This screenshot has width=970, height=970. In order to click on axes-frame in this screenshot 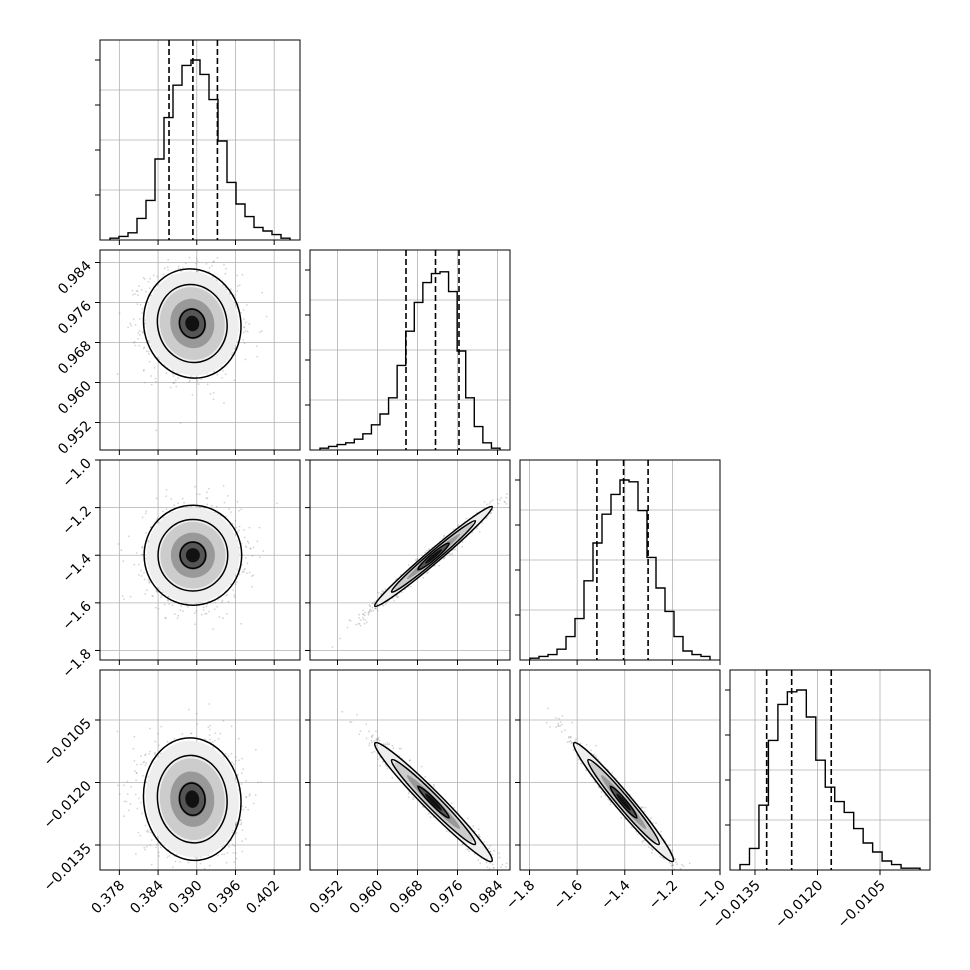, I will do `click(620, 560)`.